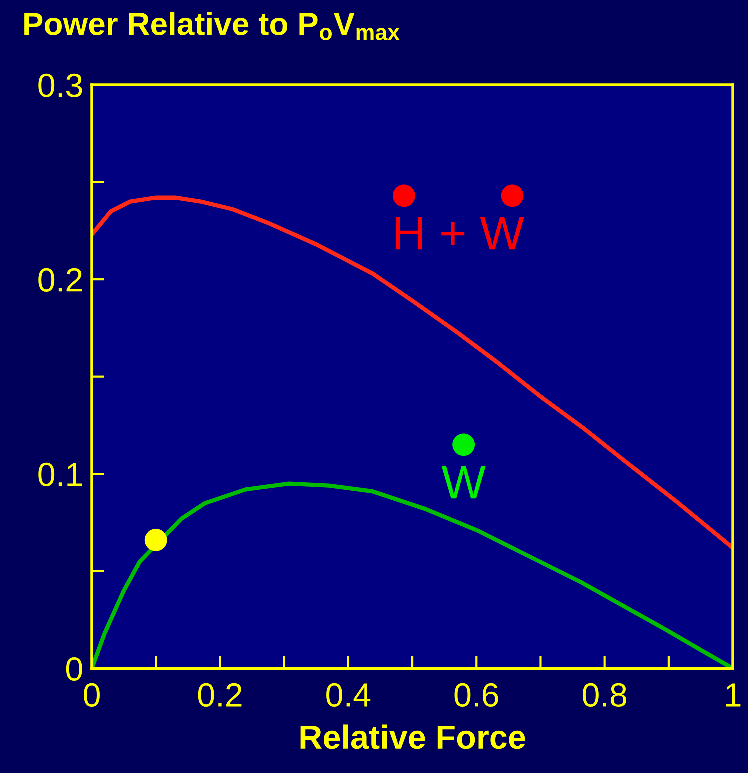 Image resolution: width=748 pixels, height=773 pixels. What do you see at coordinates (348, 695) in the screenshot?
I see `x-tick-label: 0.4` at bounding box center [348, 695].